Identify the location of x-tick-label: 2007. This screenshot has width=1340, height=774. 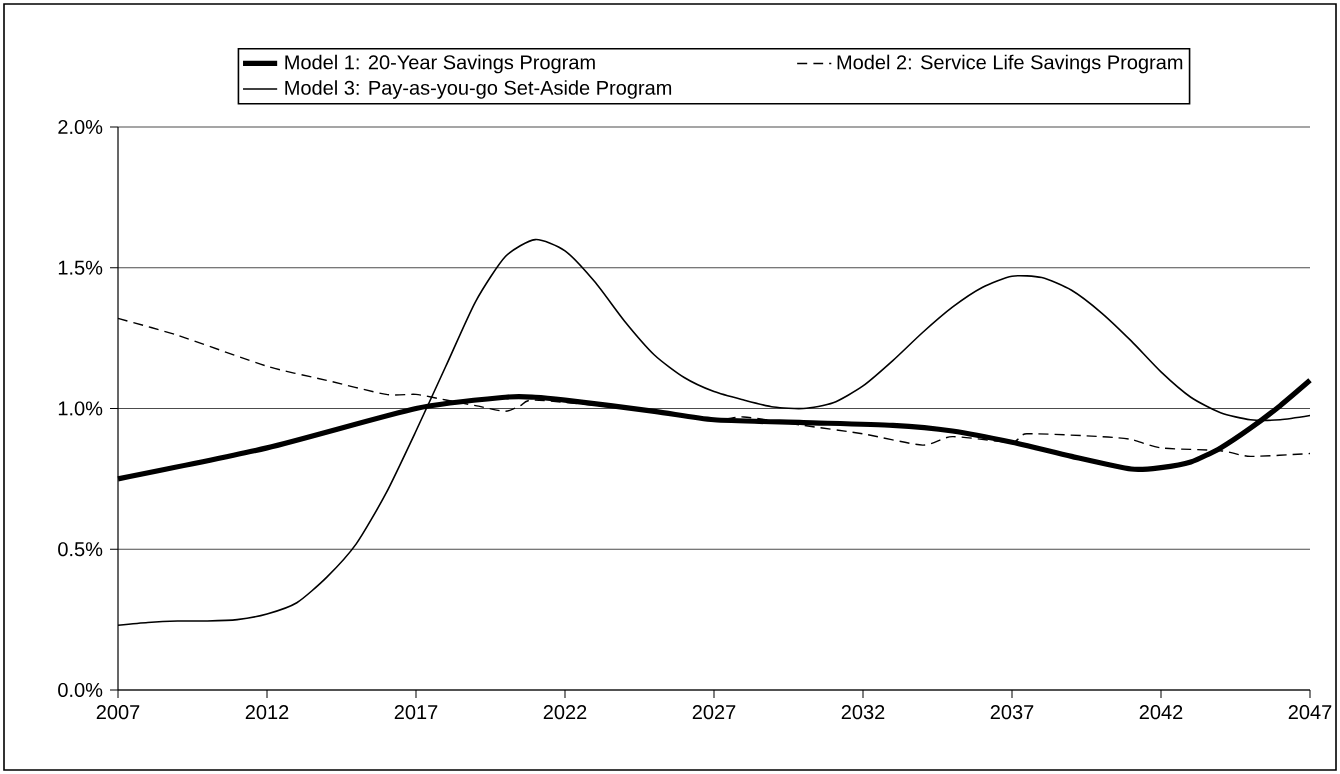
(118, 712).